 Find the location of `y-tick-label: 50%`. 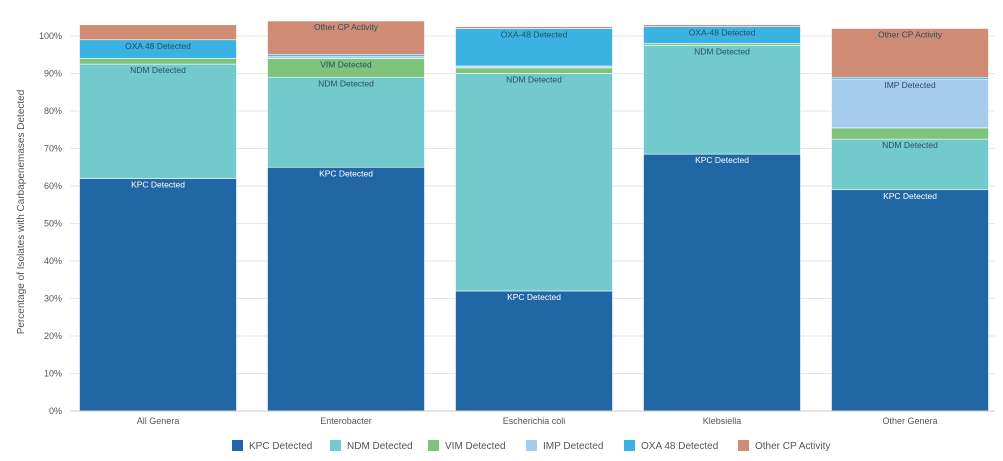

y-tick-label: 50% is located at coordinates (53, 224).